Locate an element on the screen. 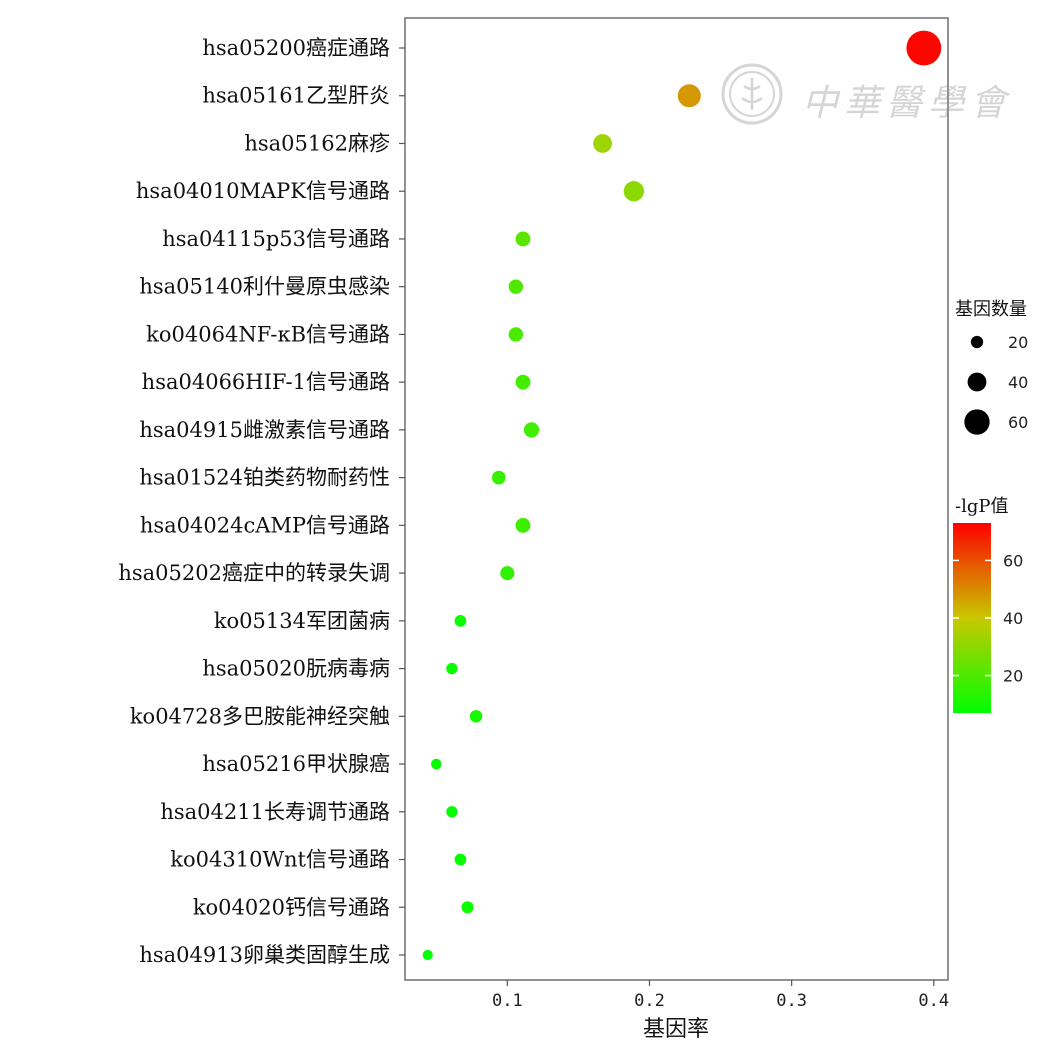 Image resolution: width=1063 pixels, height=1046 pixels. y-tick-label: hsa04211长寿调节通路 is located at coordinates (275, 812).